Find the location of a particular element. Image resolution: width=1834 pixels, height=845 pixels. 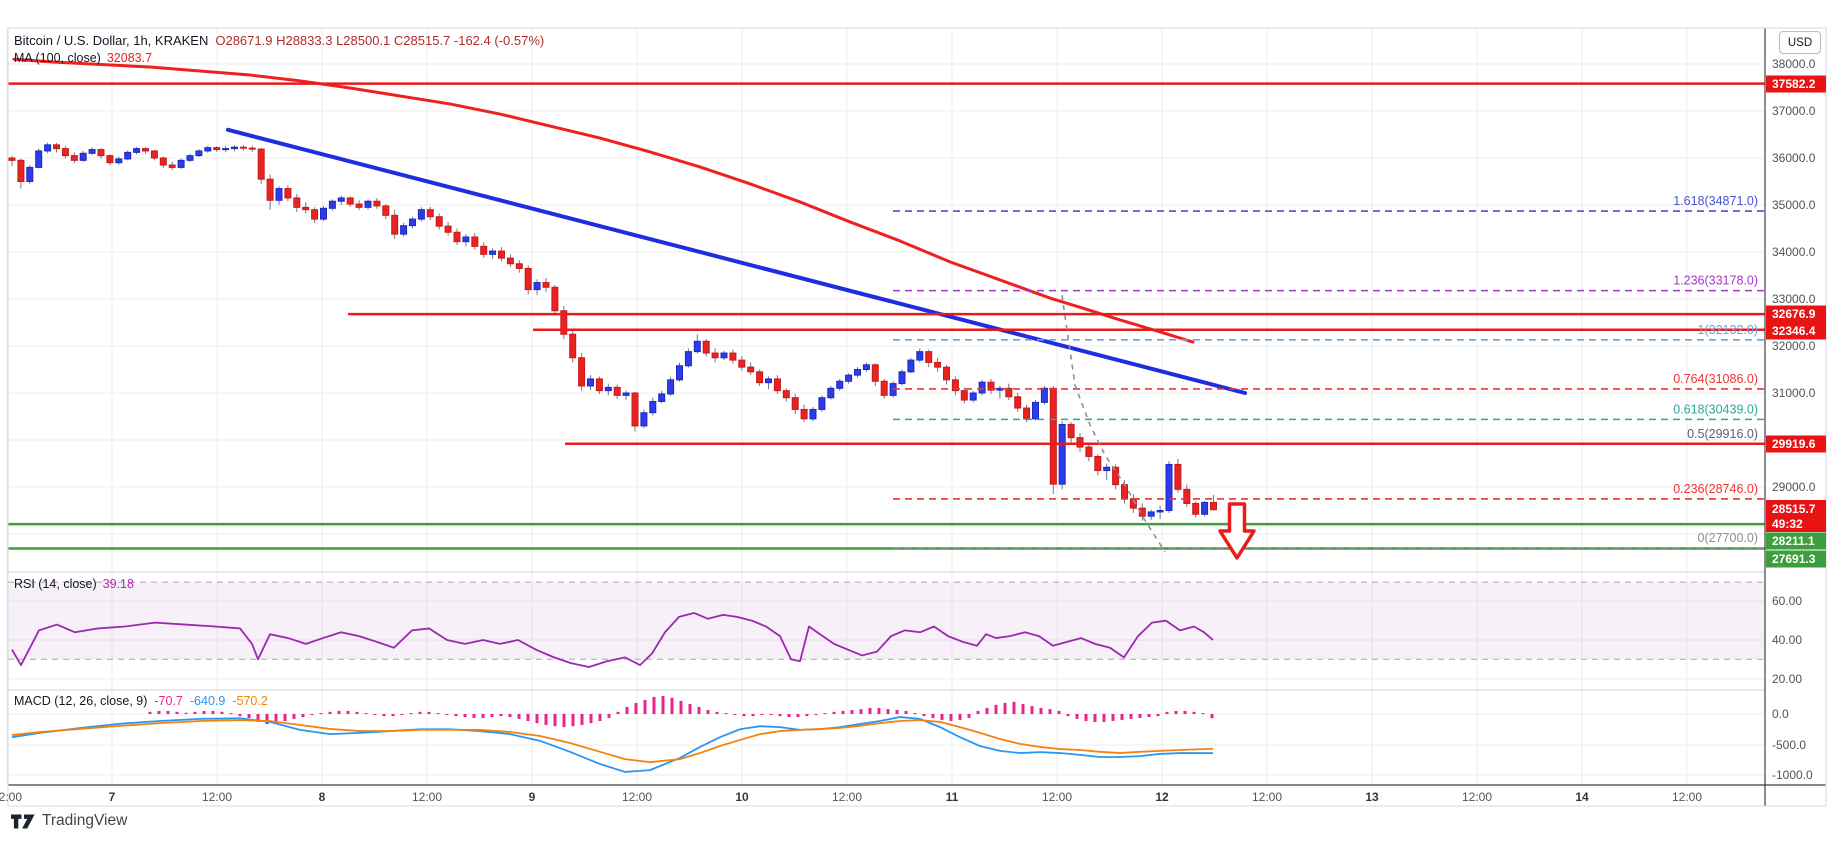

svg-text: 33000.0 is located at coordinates (1794, 299).